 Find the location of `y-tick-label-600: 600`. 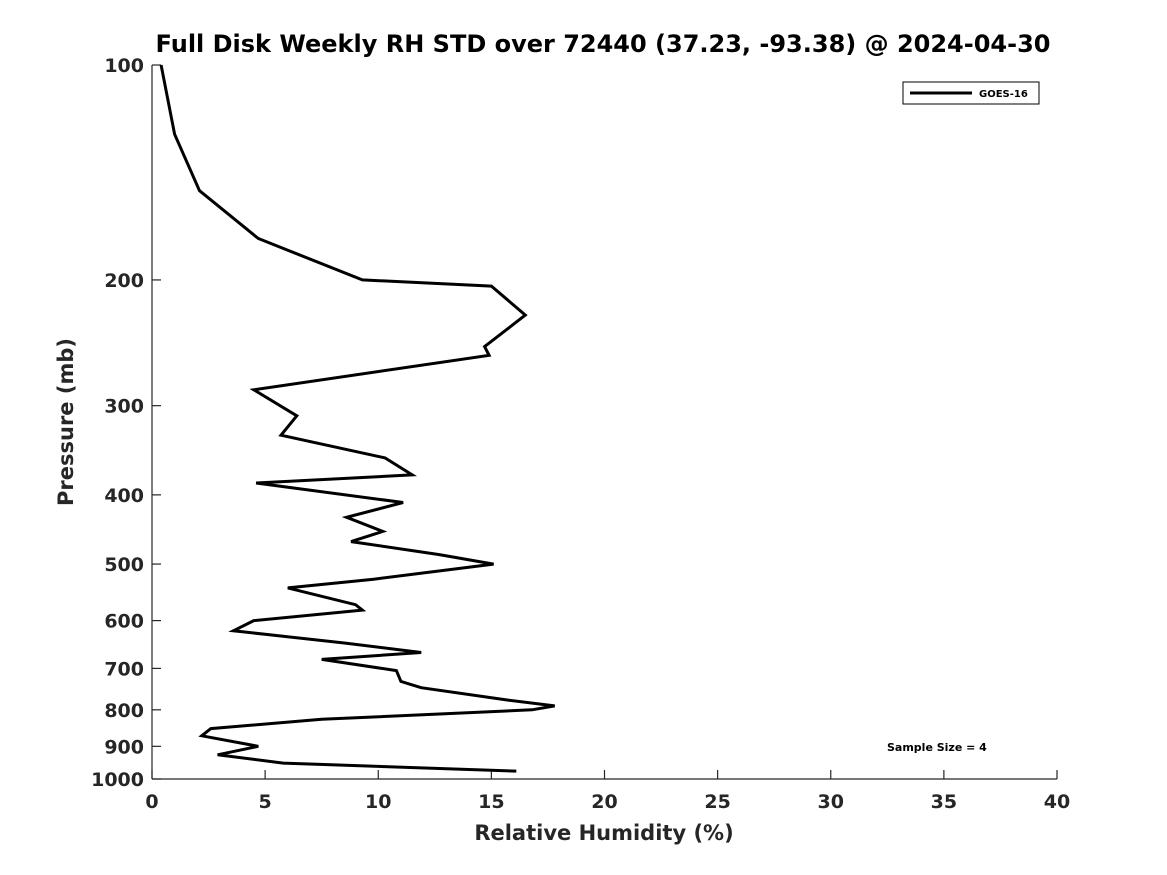

y-tick-label-600: 600 is located at coordinates (124, 622).